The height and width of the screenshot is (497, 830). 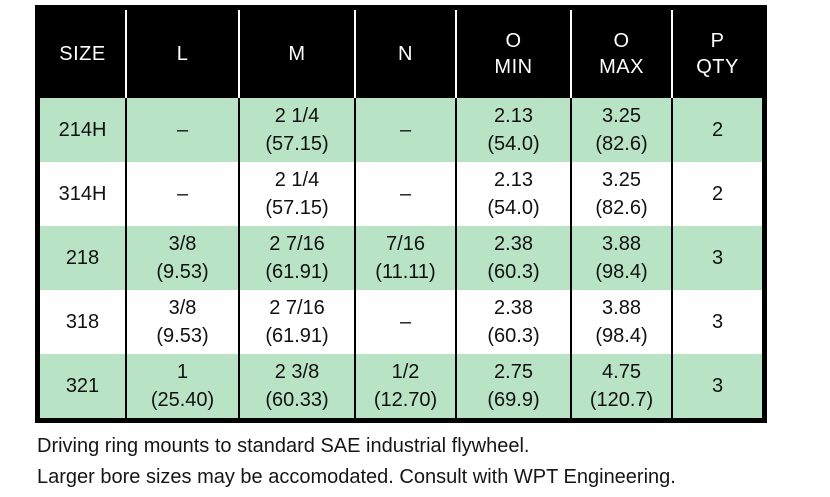 I want to click on size-cell: 218, so click(x=83, y=258).